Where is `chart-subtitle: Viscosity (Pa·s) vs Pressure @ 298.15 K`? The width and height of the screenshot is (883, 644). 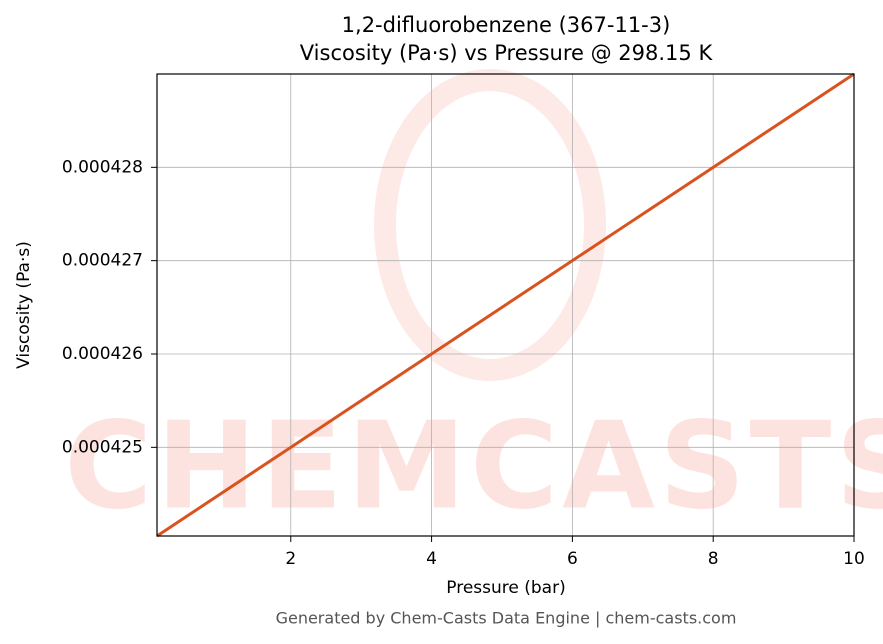
chart-subtitle: Viscosity (Pa·s) vs Pressure @ 298.15 K is located at coordinates (507, 53).